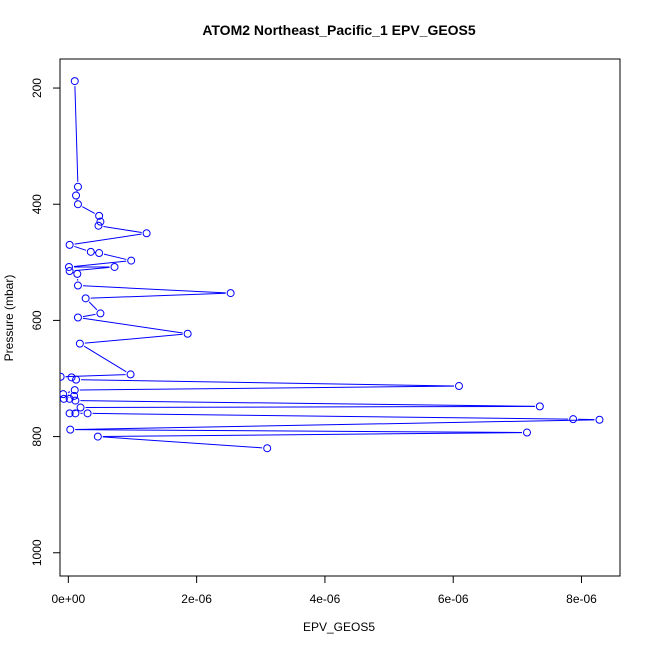 Image resolution: width=650 pixels, height=650 pixels. What do you see at coordinates (37, 88) in the screenshot?
I see `y-tick-label: 200` at bounding box center [37, 88].